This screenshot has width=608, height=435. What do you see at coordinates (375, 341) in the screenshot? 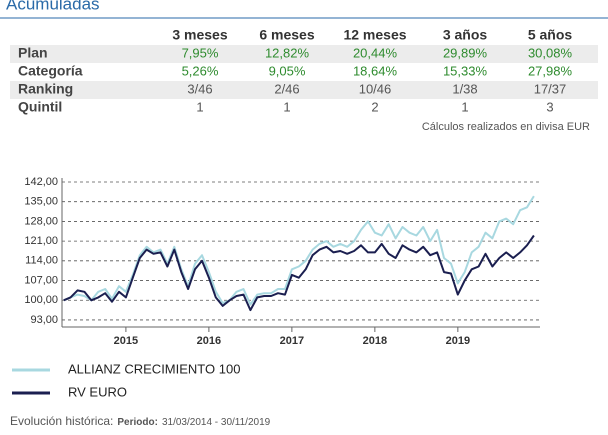
I see `x-tick-label: 2018` at bounding box center [375, 341].